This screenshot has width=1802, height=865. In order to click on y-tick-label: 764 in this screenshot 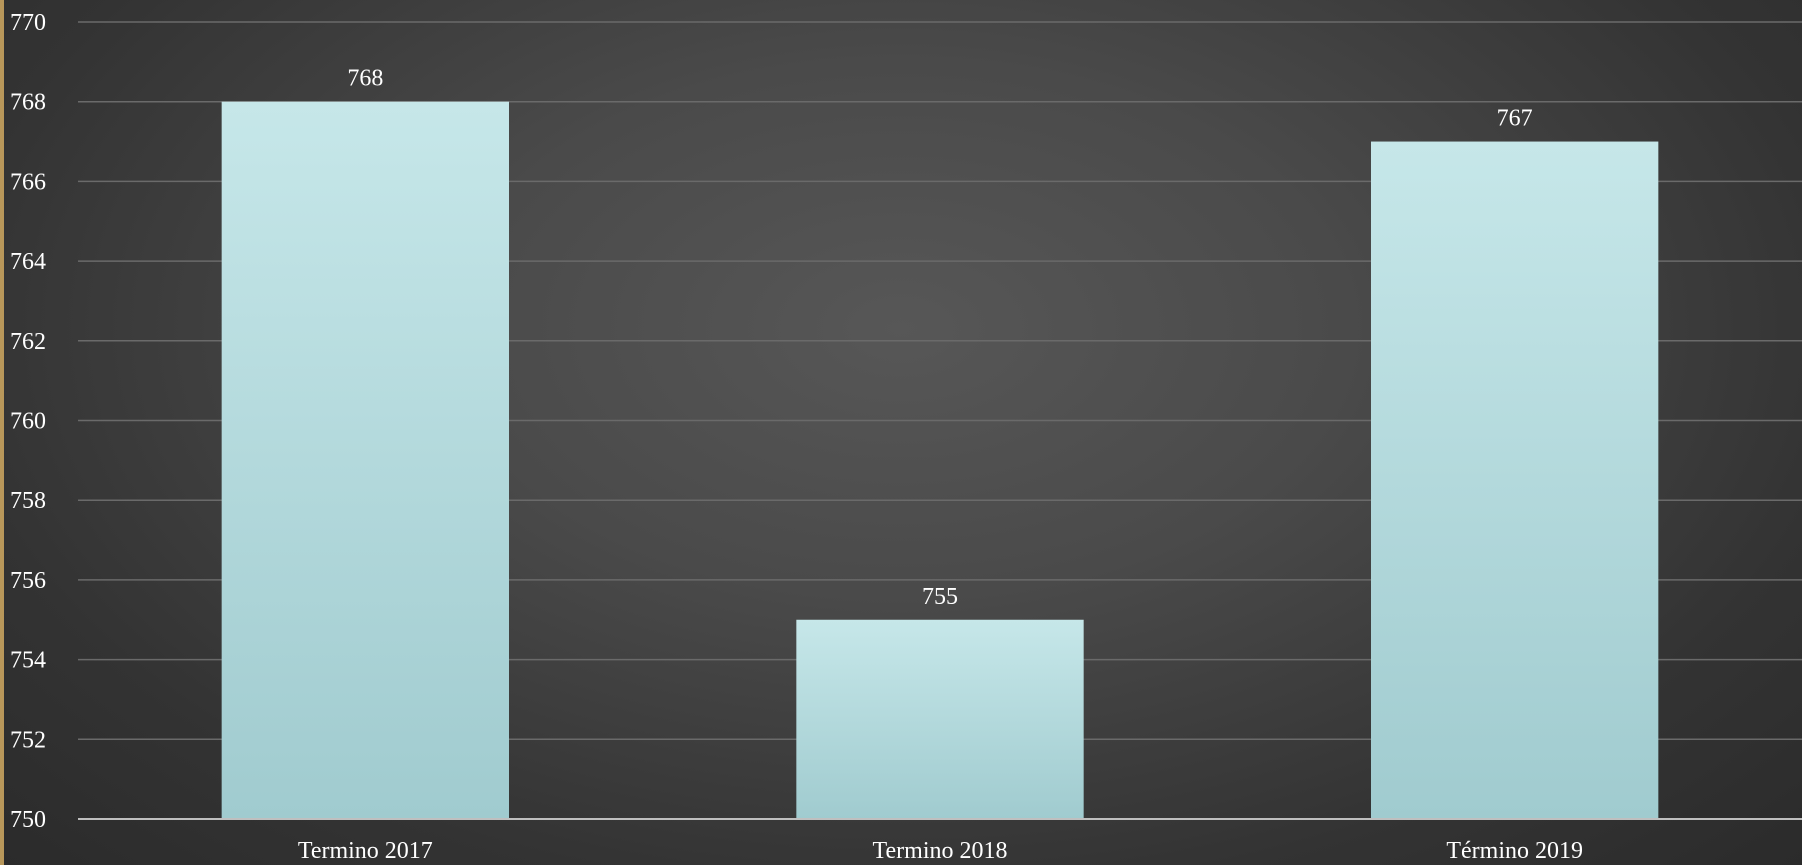, I will do `click(28, 262)`.